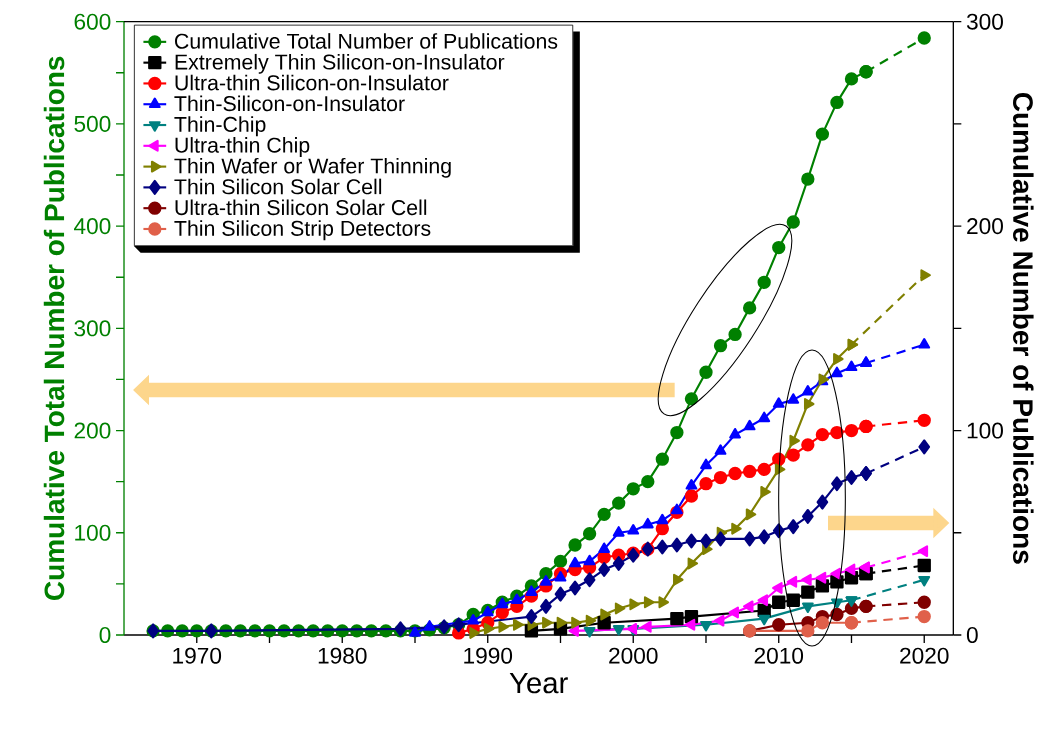 The image size is (1063, 731). Describe the element at coordinates (1023, 328) in the screenshot. I see `y2-axis-title: Cumulative Number of Publications` at that location.